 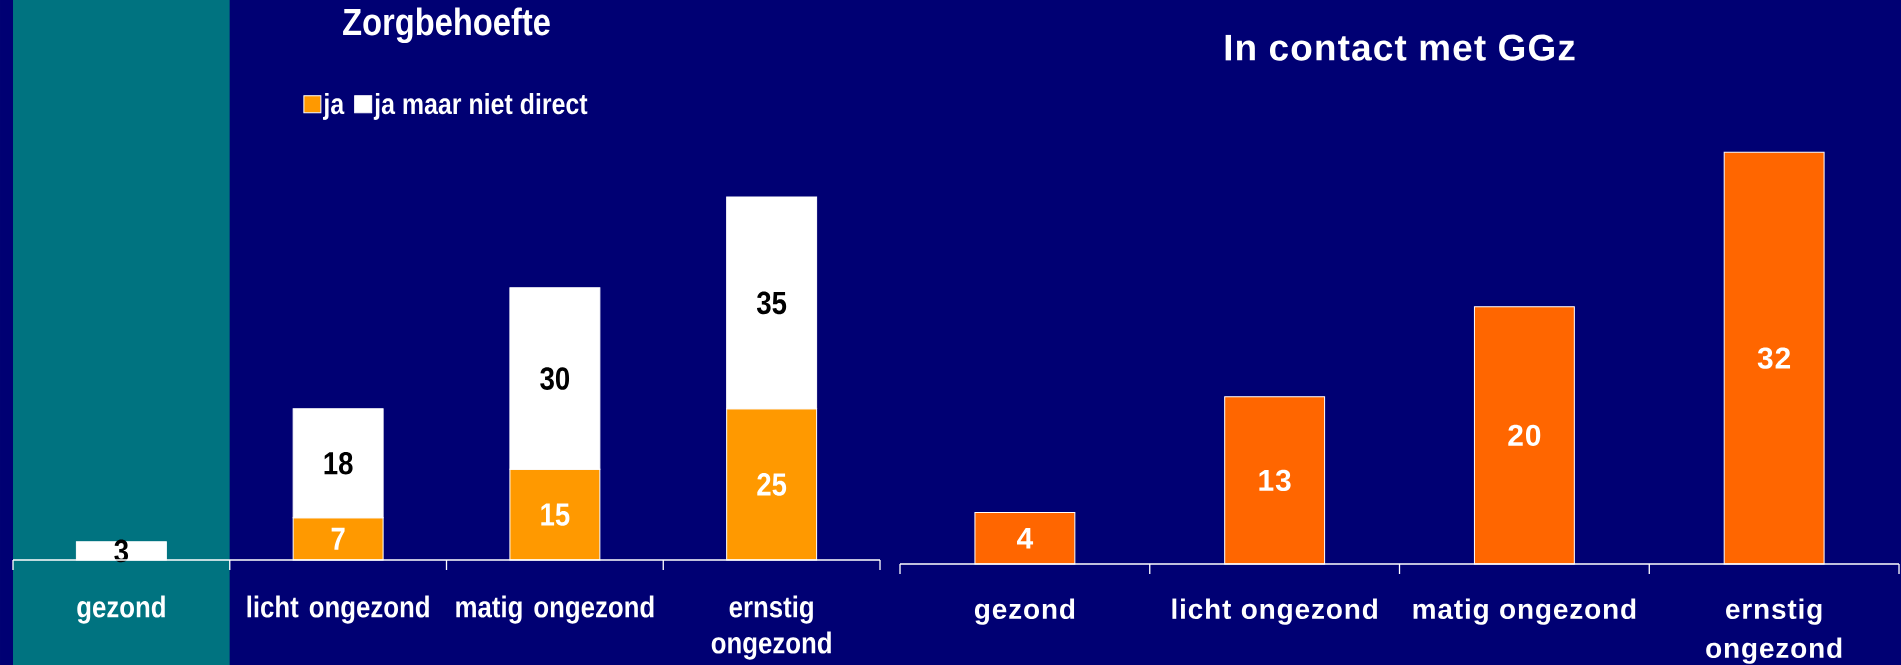 I want to click on chart-title: Zorgbehoefte, so click(x=446, y=25).